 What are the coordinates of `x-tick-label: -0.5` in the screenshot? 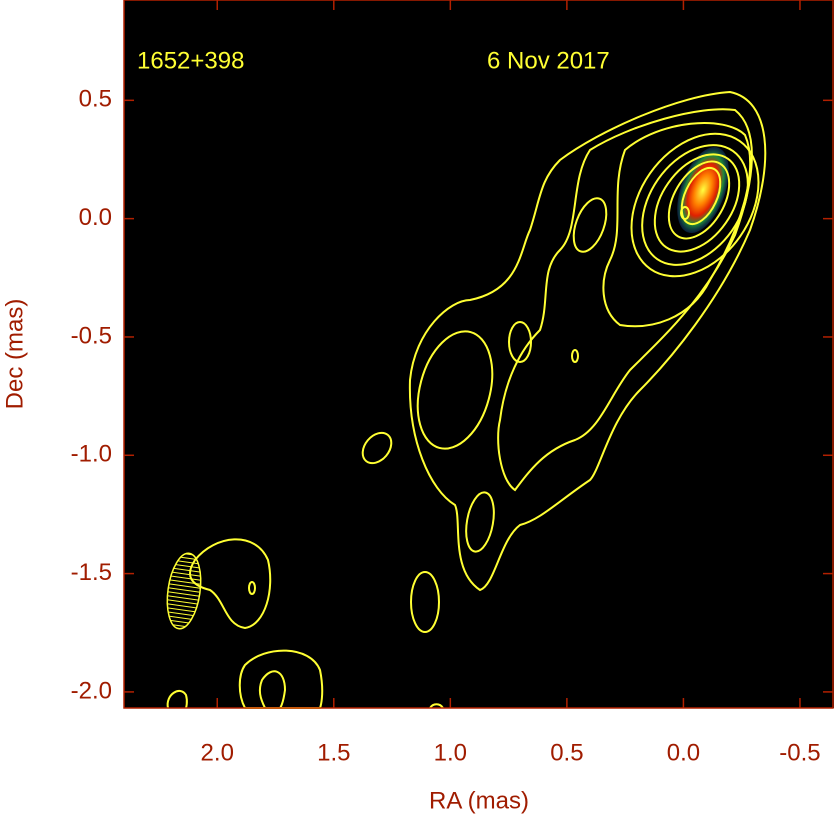 It's located at (799, 752).